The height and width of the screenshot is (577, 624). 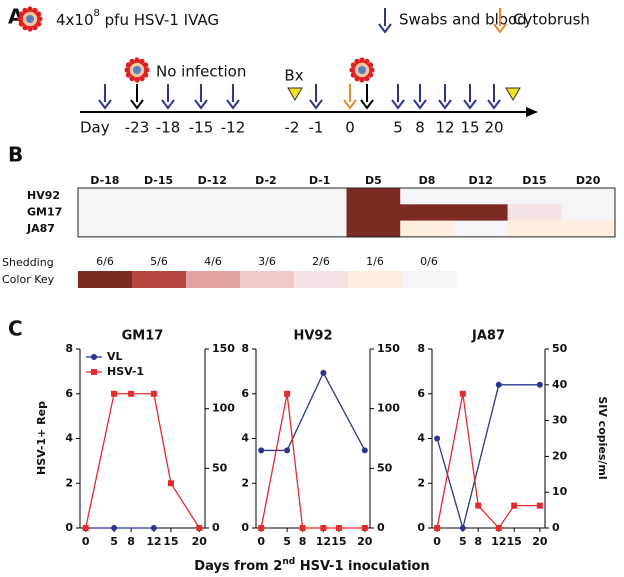 What do you see at coordinates (588, 180) in the screenshot?
I see `column-label: D20` at bounding box center [588, 180].